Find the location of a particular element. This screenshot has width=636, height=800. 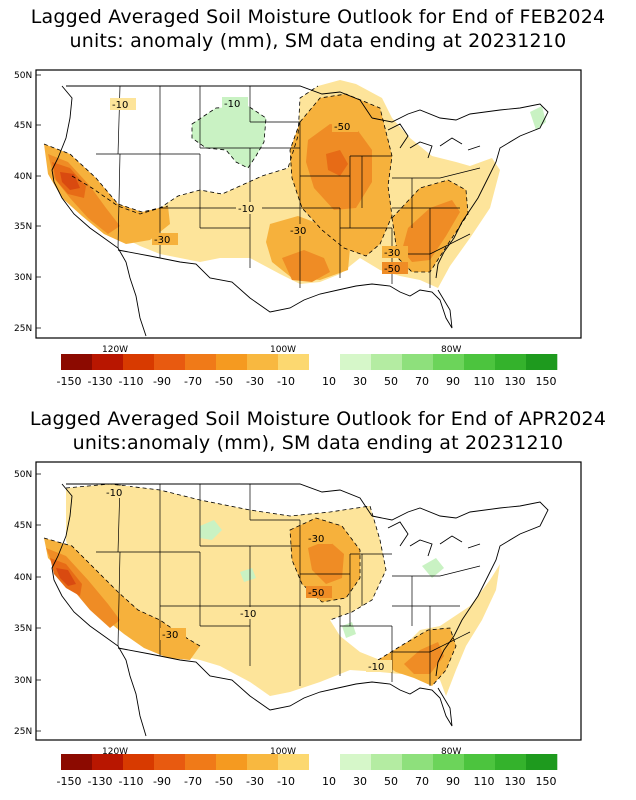

colorbar-label: 90 is located at coordinates (453, 381).